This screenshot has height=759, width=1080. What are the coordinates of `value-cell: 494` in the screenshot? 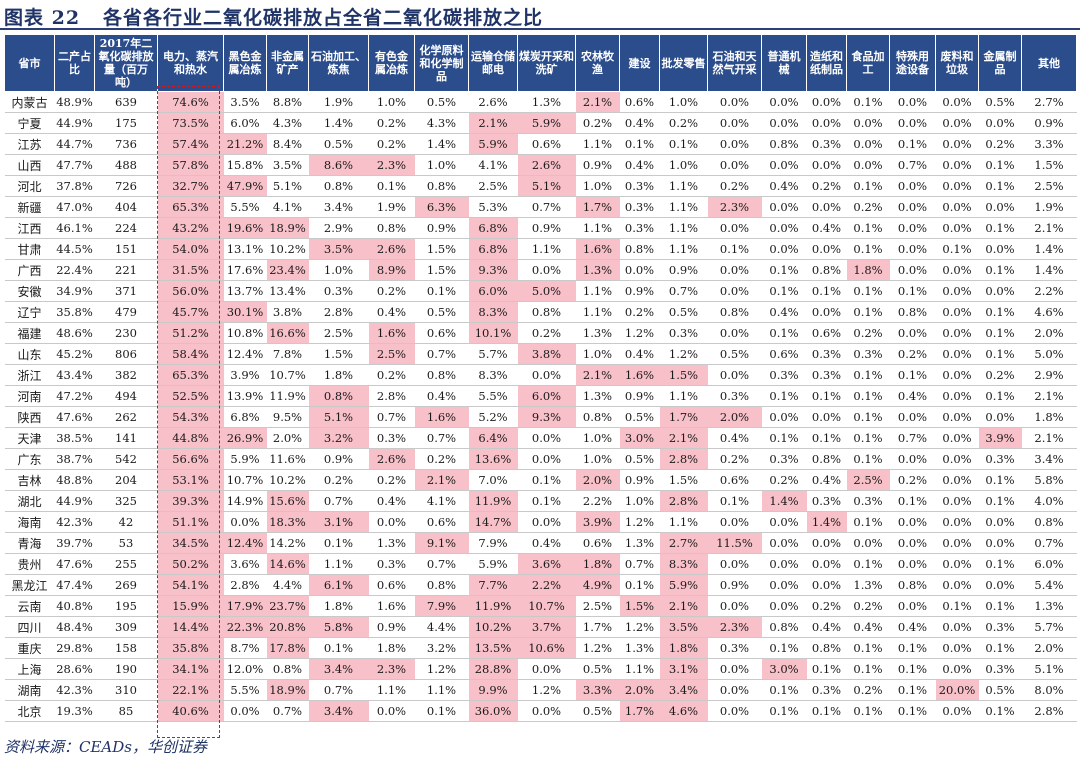 It's located at (126, 396).